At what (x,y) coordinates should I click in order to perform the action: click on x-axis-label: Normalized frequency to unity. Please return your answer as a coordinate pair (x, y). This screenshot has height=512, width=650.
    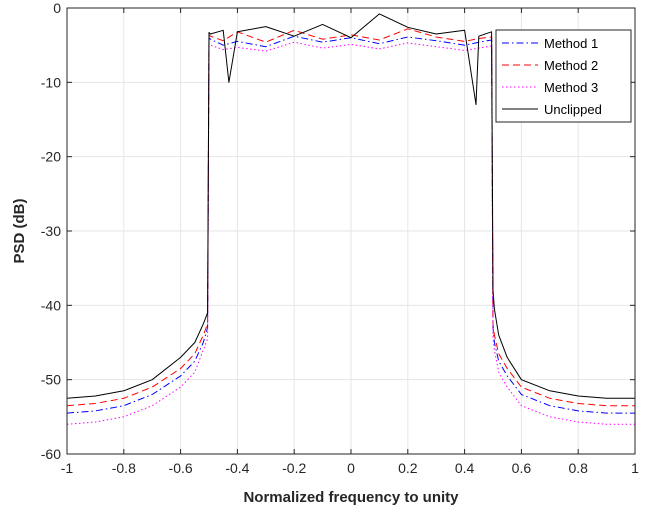
    Looking at the image, I should click on (351, 497).